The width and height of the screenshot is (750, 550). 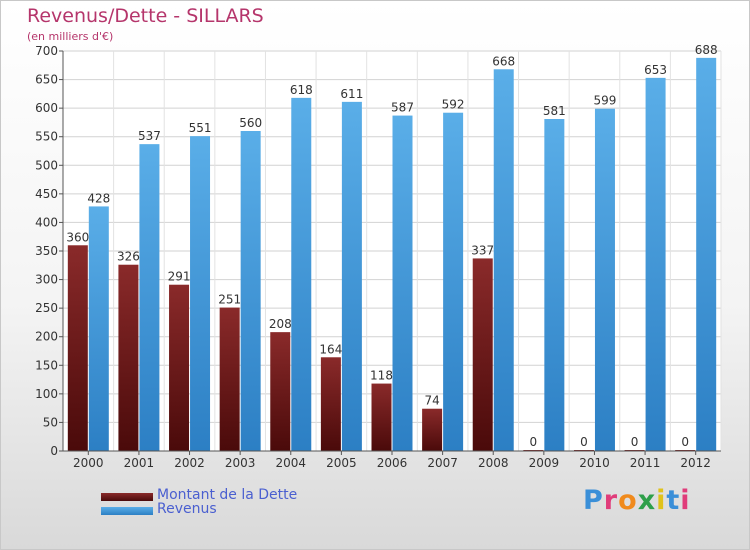 I want to click on y-tick-label: 300, so click(x=46, y=280).